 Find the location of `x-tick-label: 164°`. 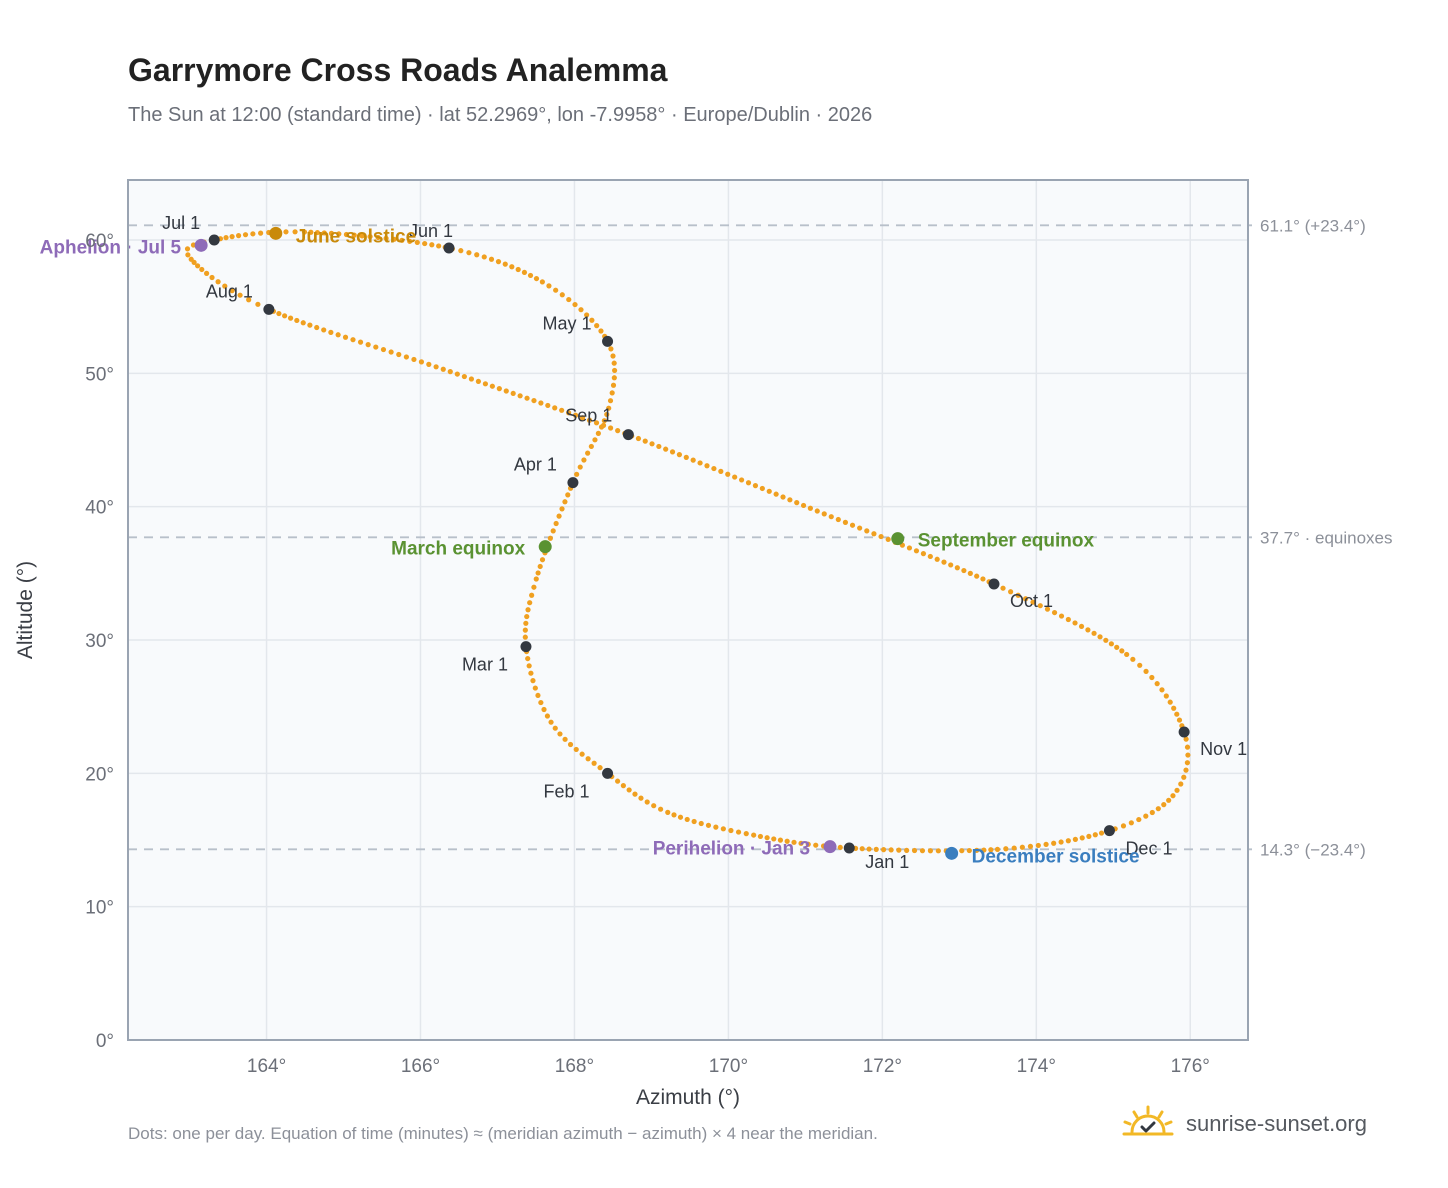

x-tick-label: 164° is located at coordinates (266, 1066).